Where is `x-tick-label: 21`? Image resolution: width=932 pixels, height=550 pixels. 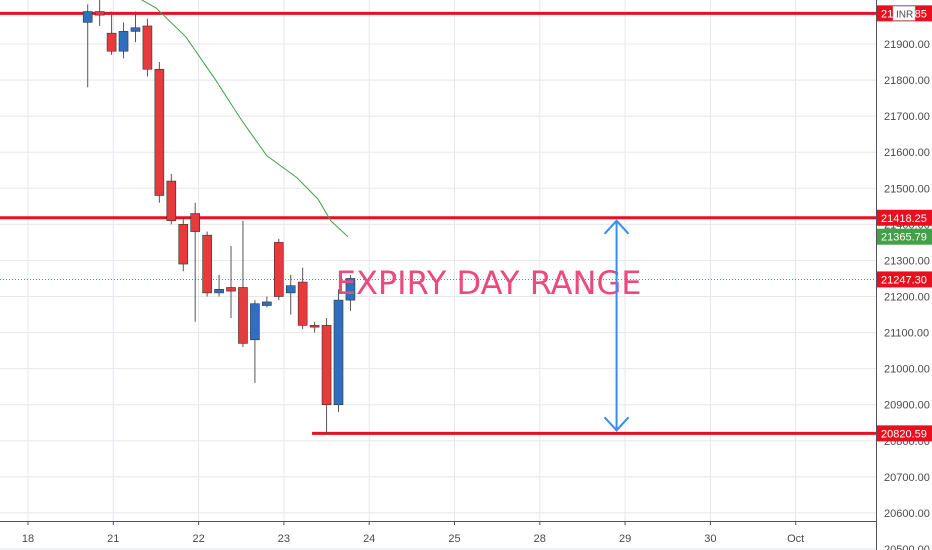 x-tick-label: 21 is located at coordinates (113, 539).